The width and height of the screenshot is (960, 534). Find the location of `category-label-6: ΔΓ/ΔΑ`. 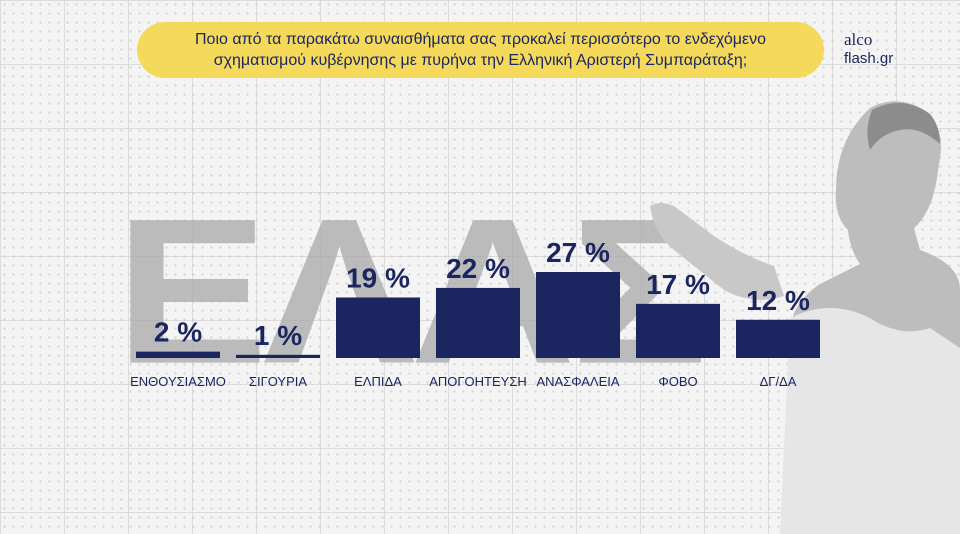

category-label-6: ΔΓ/ΔΑ is located at coordinates (778, 381).